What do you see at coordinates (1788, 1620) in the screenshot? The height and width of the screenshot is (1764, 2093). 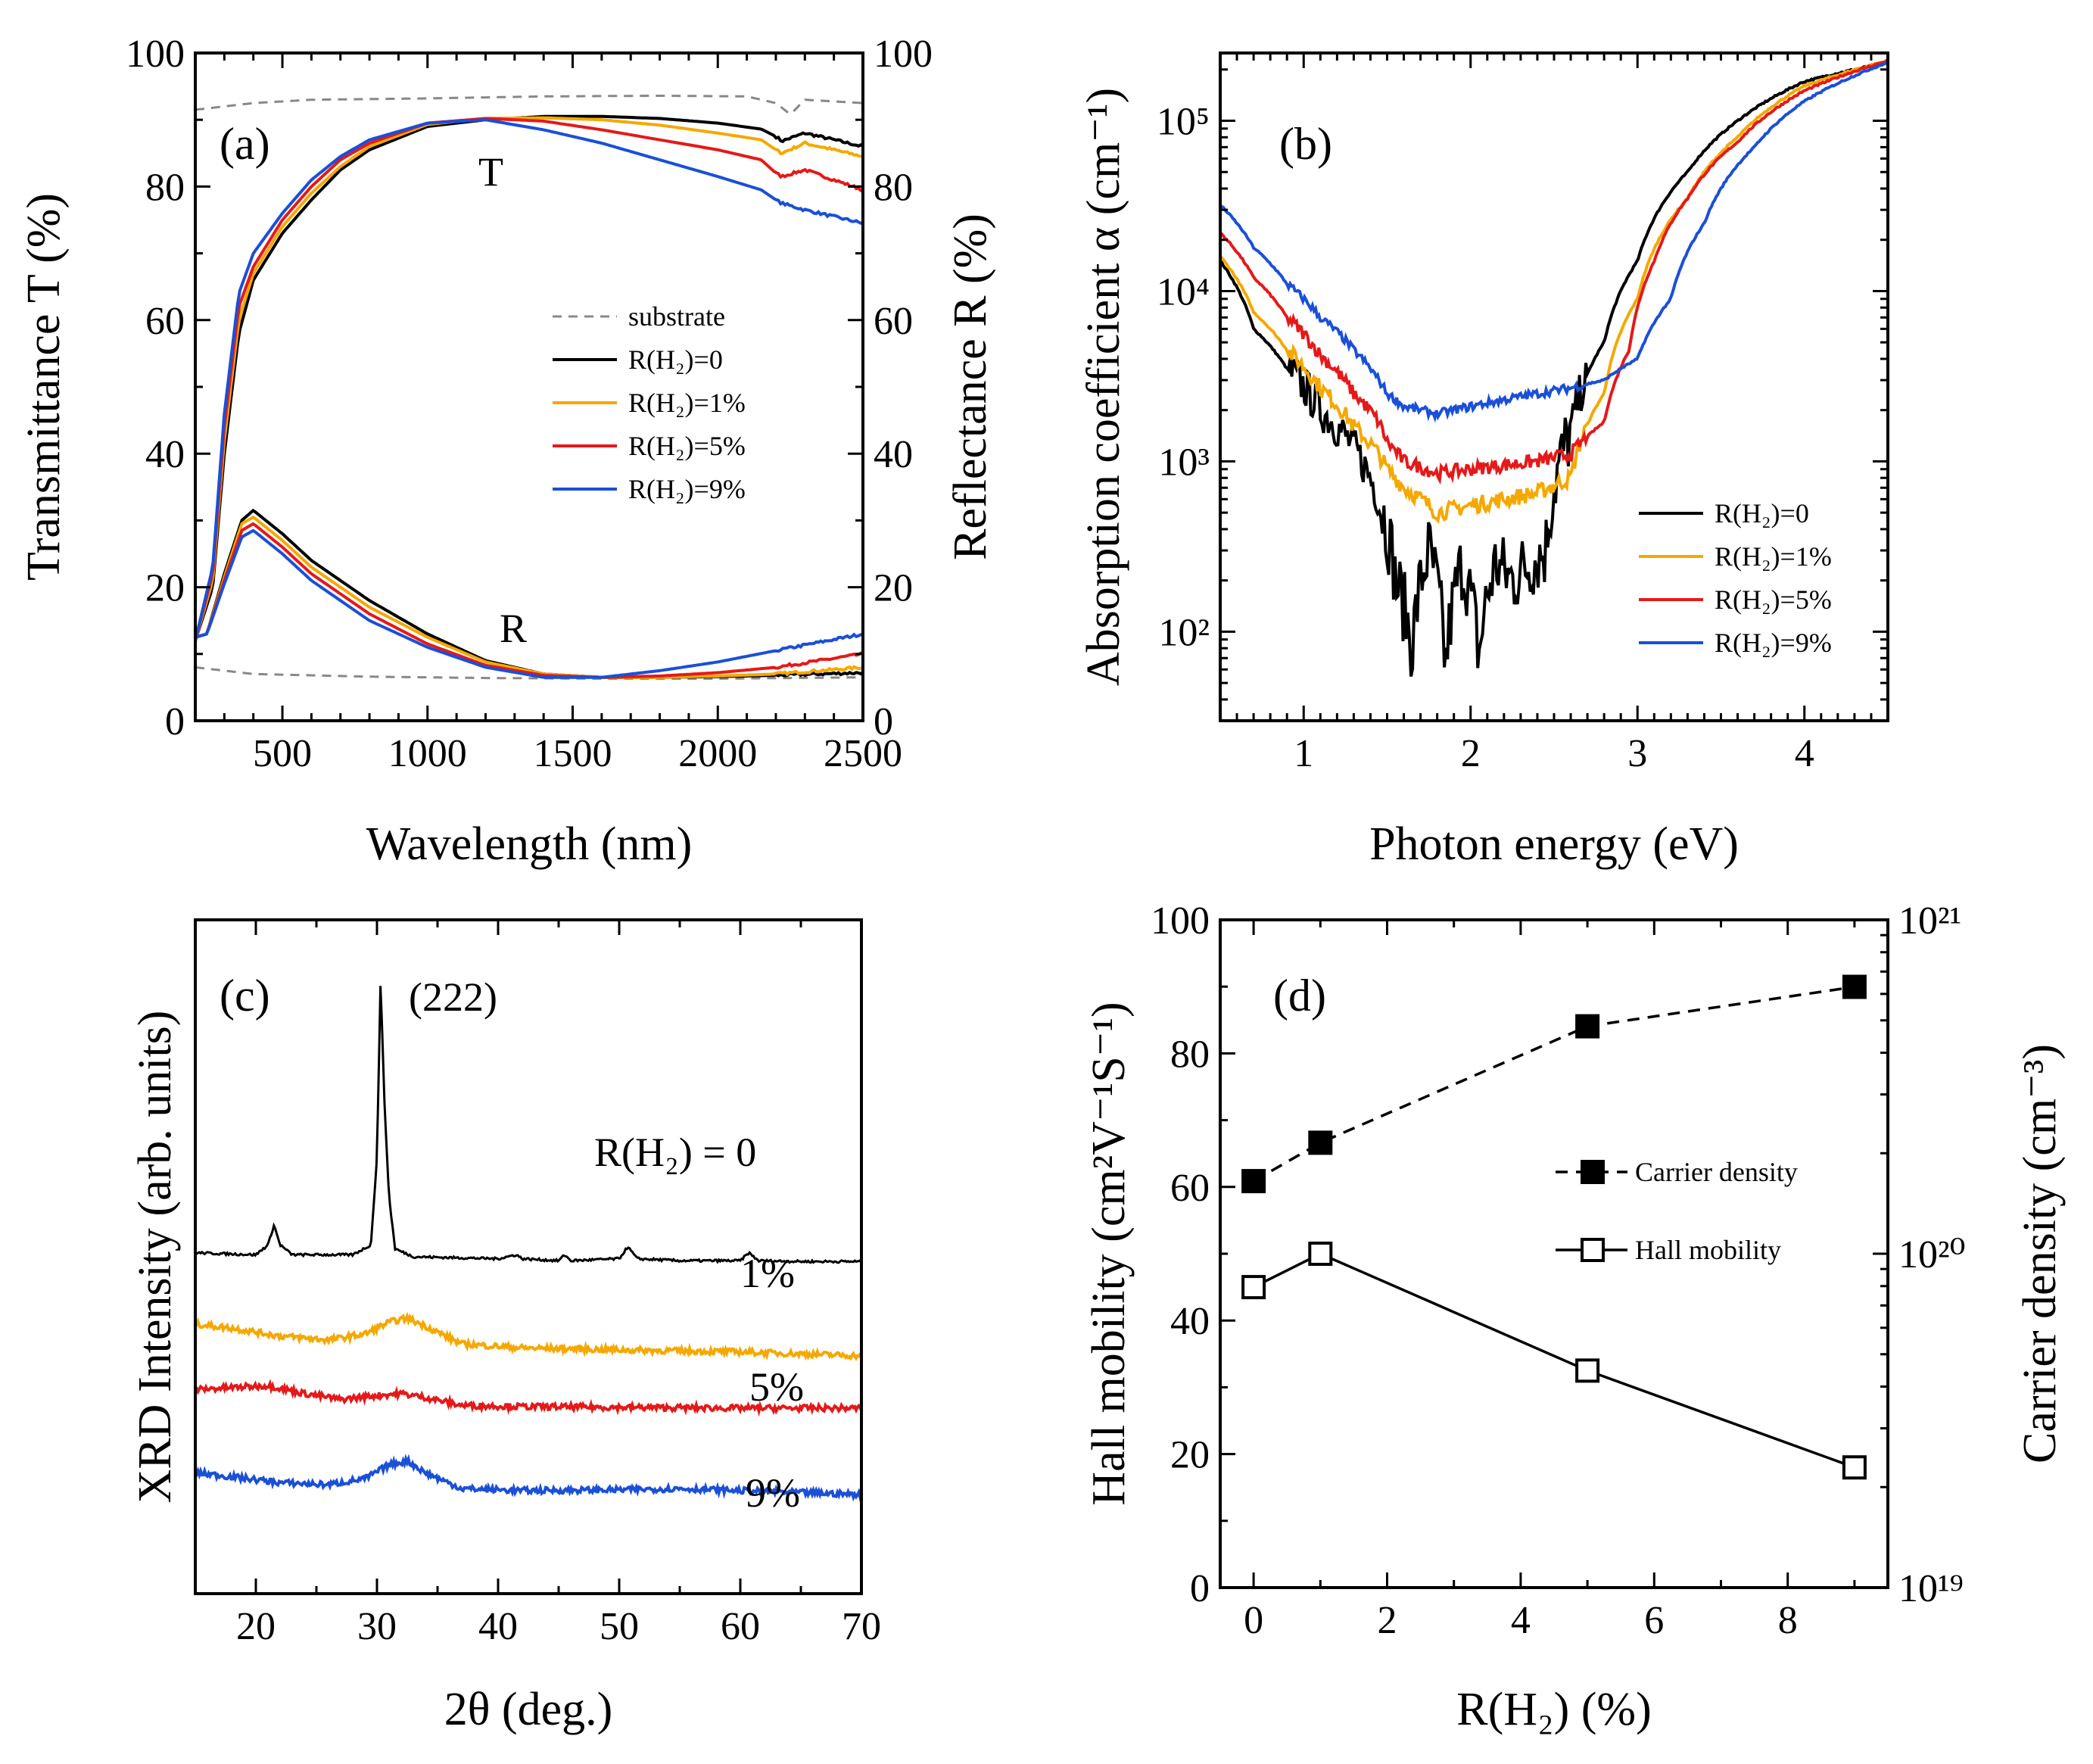 I see `x-tick-label: 8` at bounding box center [1788, 1620].